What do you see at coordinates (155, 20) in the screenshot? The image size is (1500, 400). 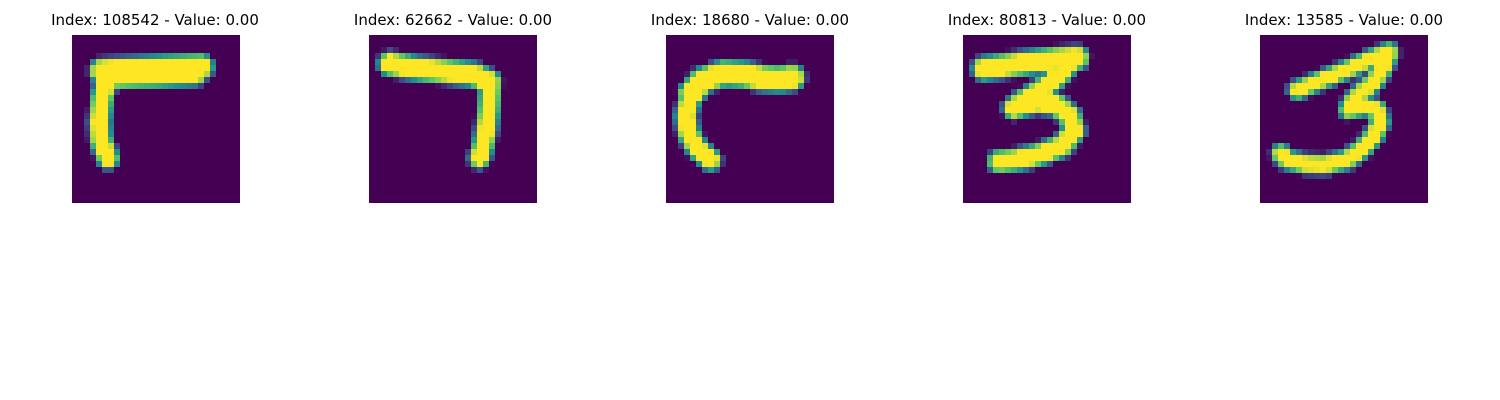 I see `panel-title: Index: 108542 - Value: 0.00` at bounding box center [155, 20].